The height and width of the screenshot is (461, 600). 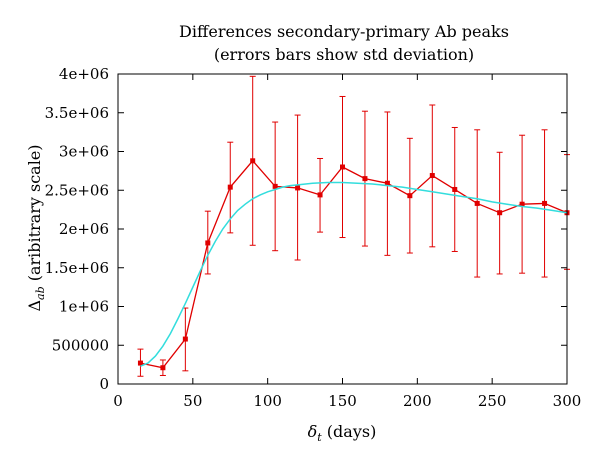 I want to click on x-tick-label: 300, so click(x=567, y=401).